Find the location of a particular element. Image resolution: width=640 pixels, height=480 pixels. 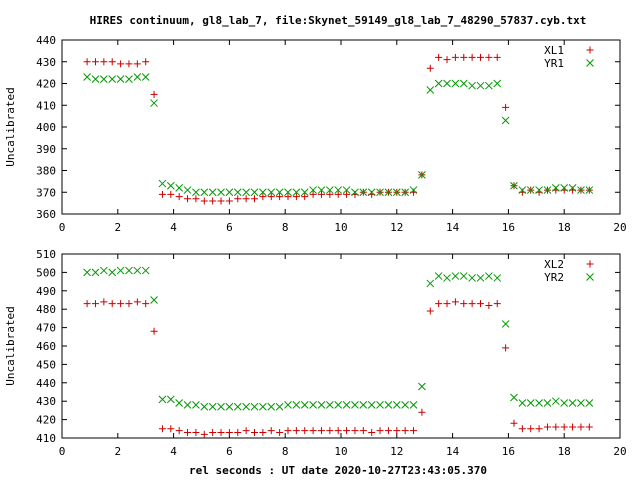

legend-label: YR2 is located at coordinates (554, 277).